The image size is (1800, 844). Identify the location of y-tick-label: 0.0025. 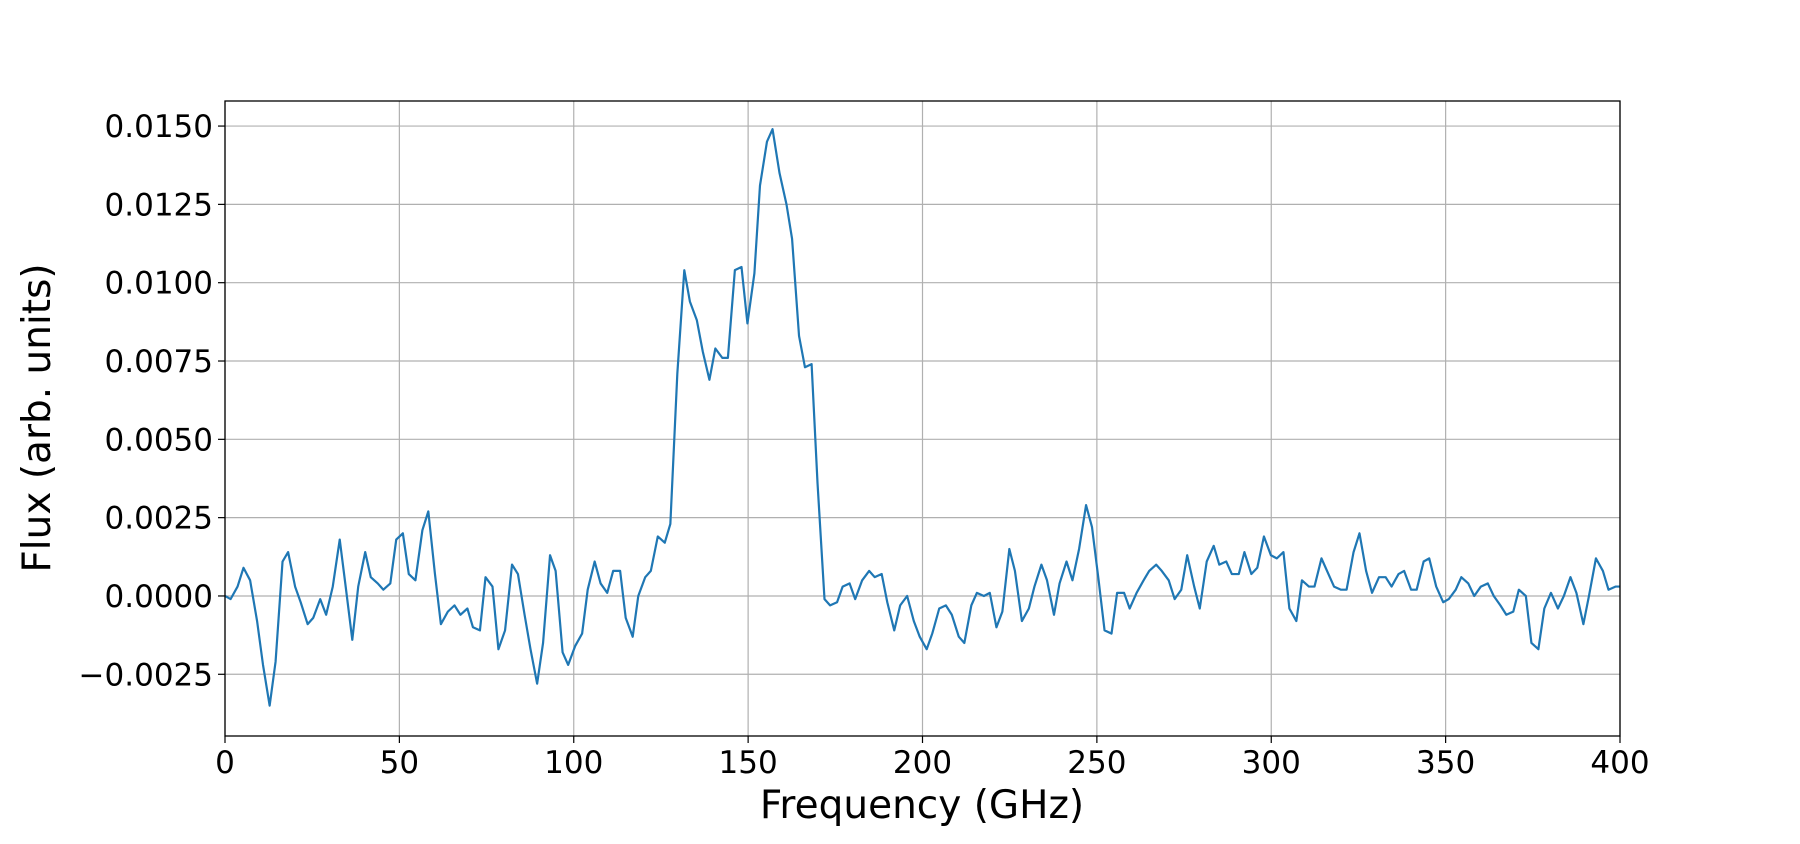
(159, 519).